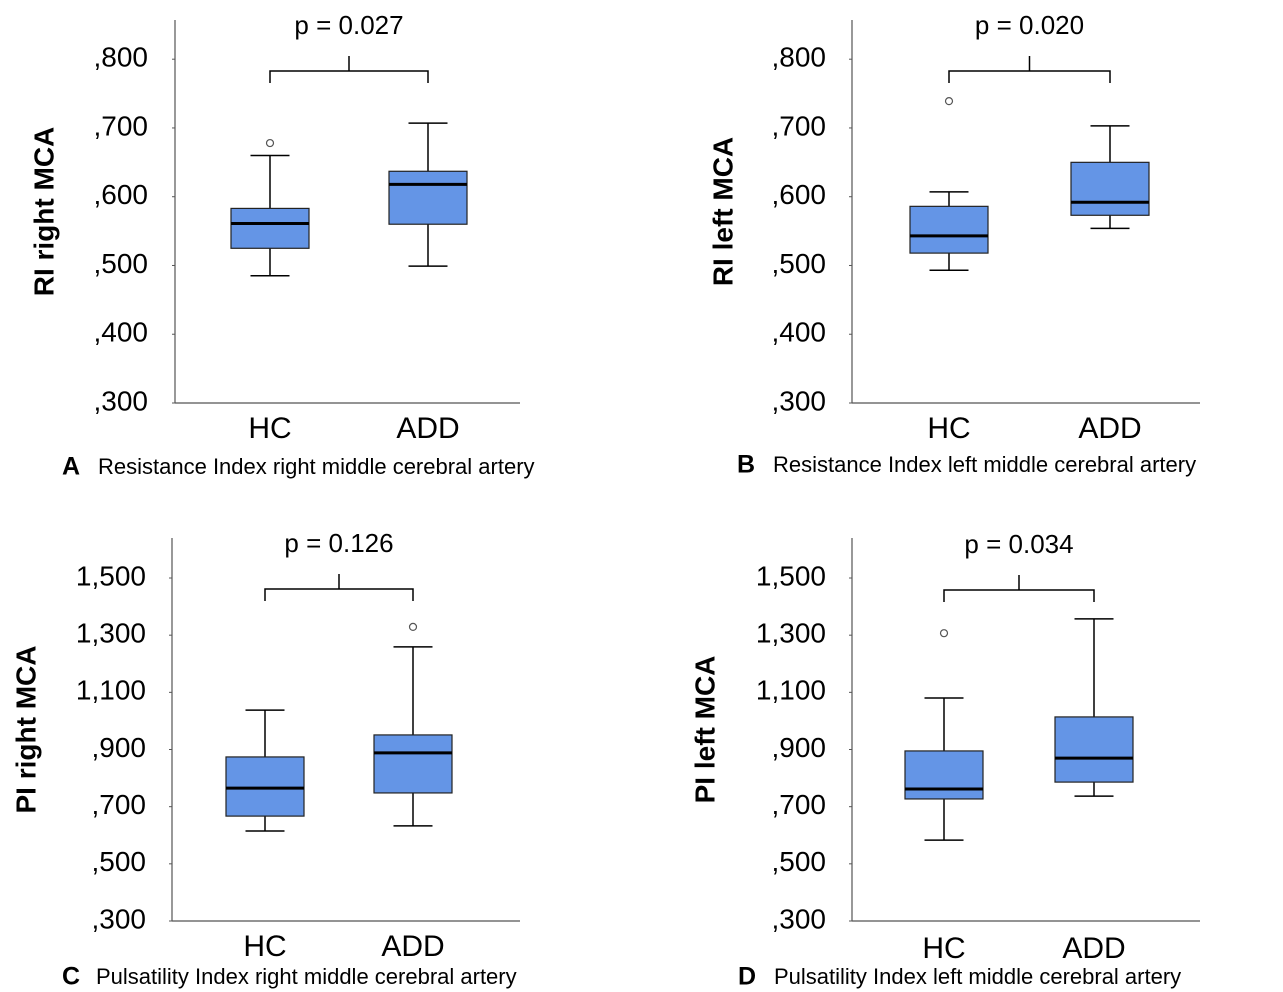 The width and height of the screenshot is (1283, 992). Describe the element at coordinates (25, 730) in the screenshot. I see `y-axis-label: PI right MCA` at that location.